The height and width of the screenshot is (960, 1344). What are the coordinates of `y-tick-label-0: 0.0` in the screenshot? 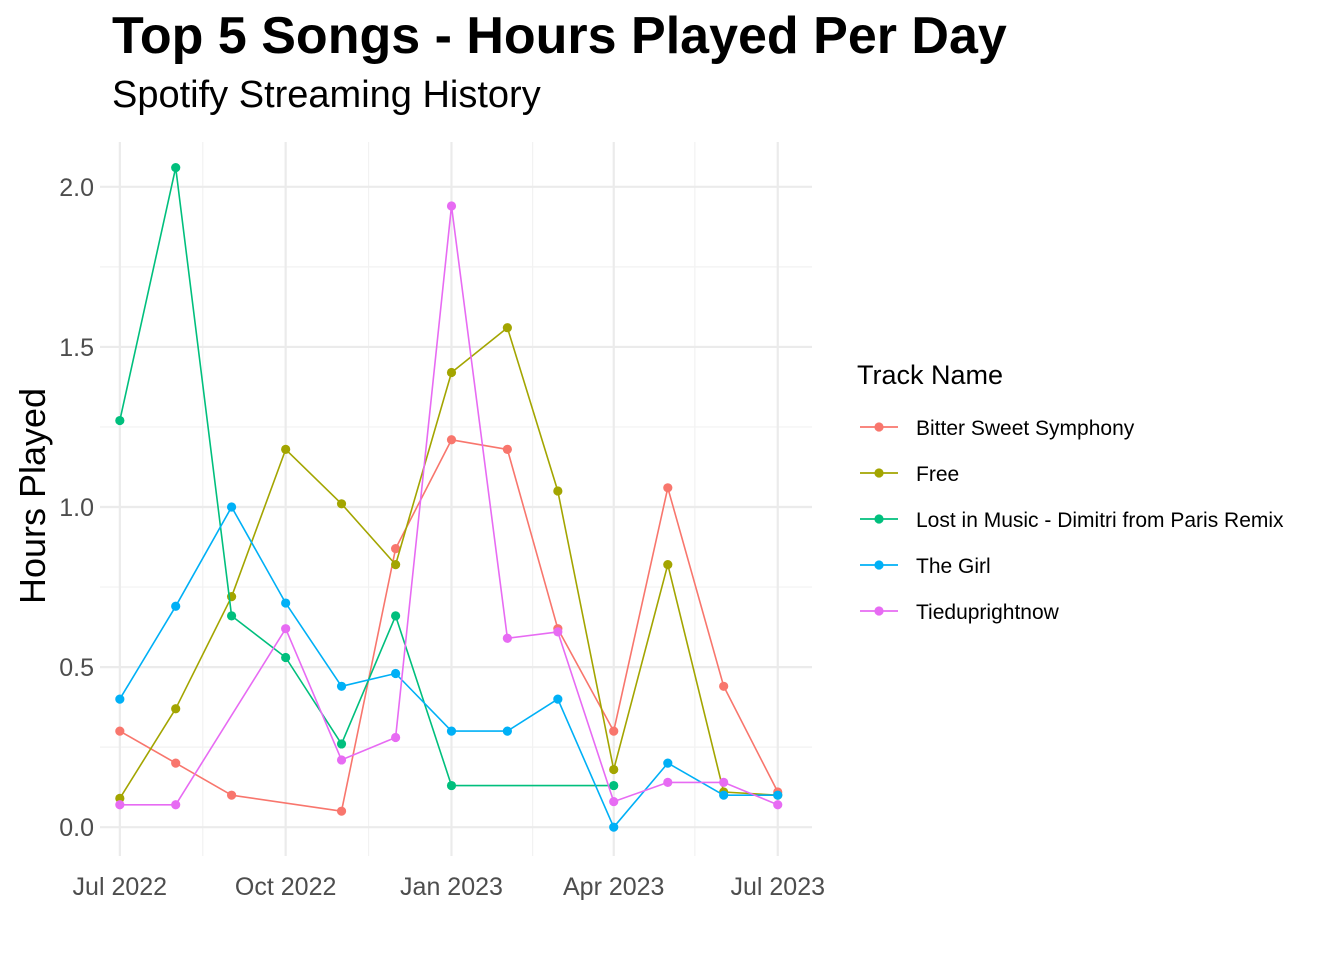 It's located at (76, 828).